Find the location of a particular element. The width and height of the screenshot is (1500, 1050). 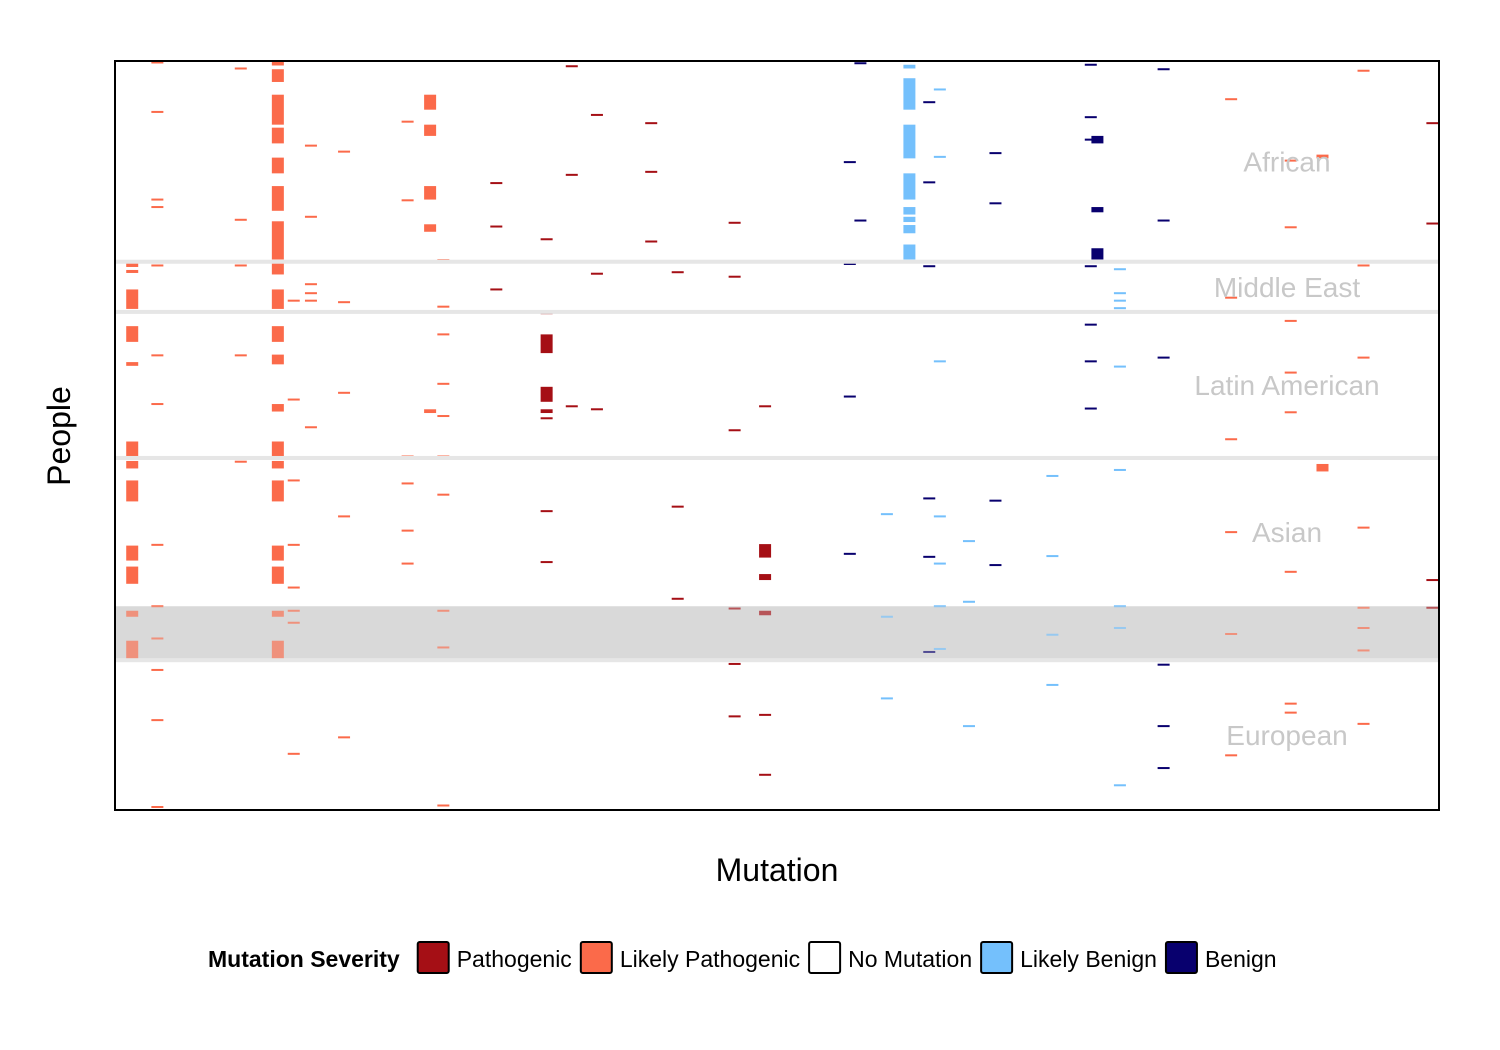

group-separator is located at coordinates (777, 660).